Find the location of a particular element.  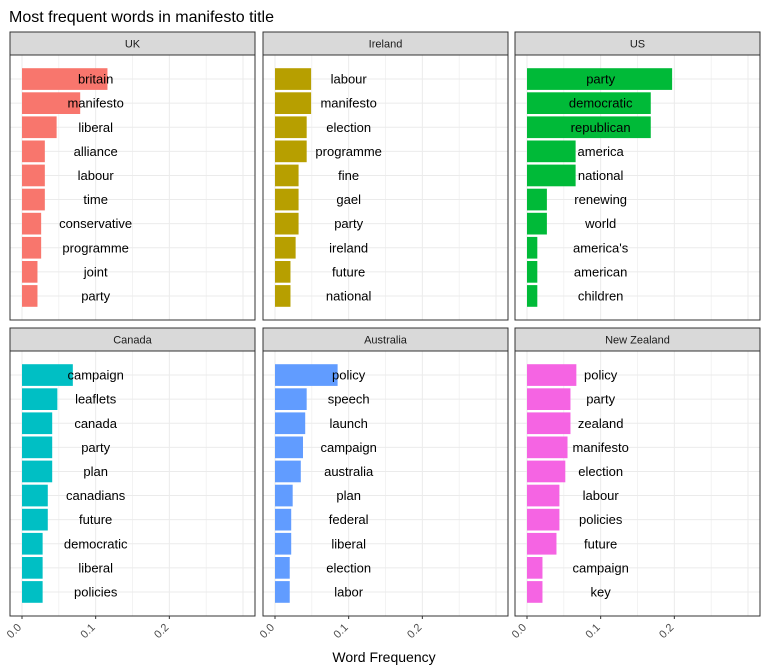

bar-ireland-election is located at coordinates (291, 127).